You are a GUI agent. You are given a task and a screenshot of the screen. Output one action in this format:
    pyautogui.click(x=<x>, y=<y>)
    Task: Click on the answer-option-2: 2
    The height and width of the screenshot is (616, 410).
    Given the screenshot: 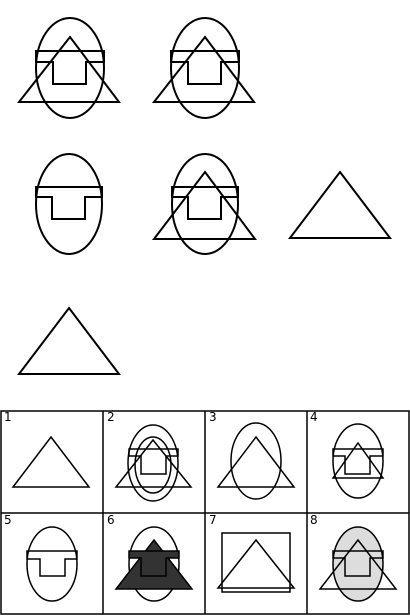 What is the action you would take?
    pyautogui.click(x=150, y=456)
    